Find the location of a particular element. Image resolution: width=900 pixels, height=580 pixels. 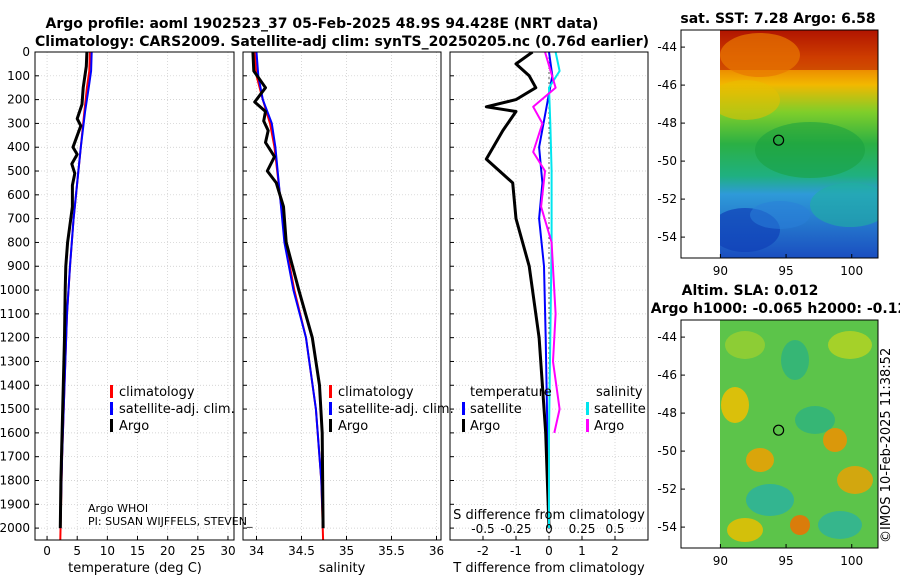

sst-orange-patch is located at coordinates (760, 55).